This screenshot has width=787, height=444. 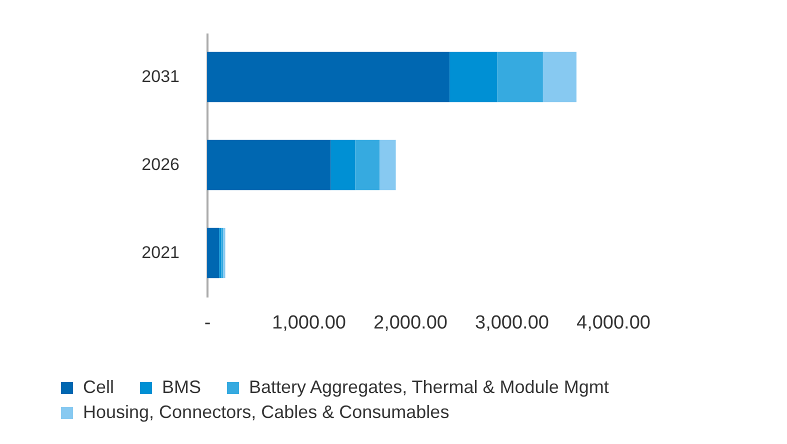 I want to click on y-tick-label: 2026, so click(x=161, y=164).